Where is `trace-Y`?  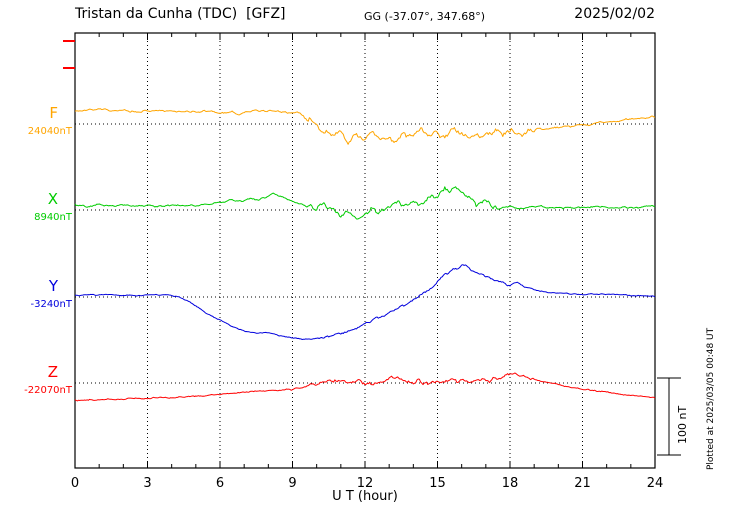
trace-Y is located at coordinates (365, 302).